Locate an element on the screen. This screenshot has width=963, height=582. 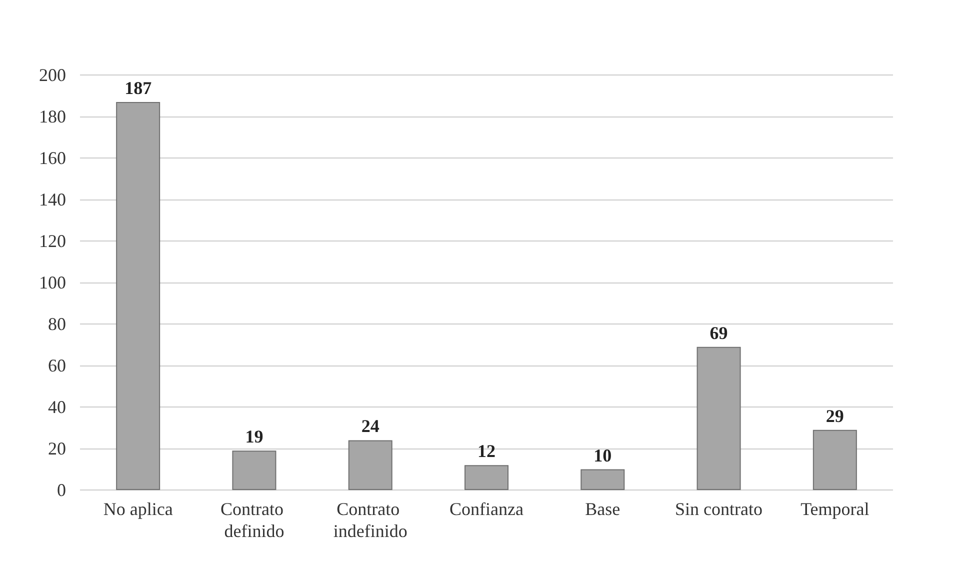
x-tick-label: No aplica is located at coordinates (138, 509).